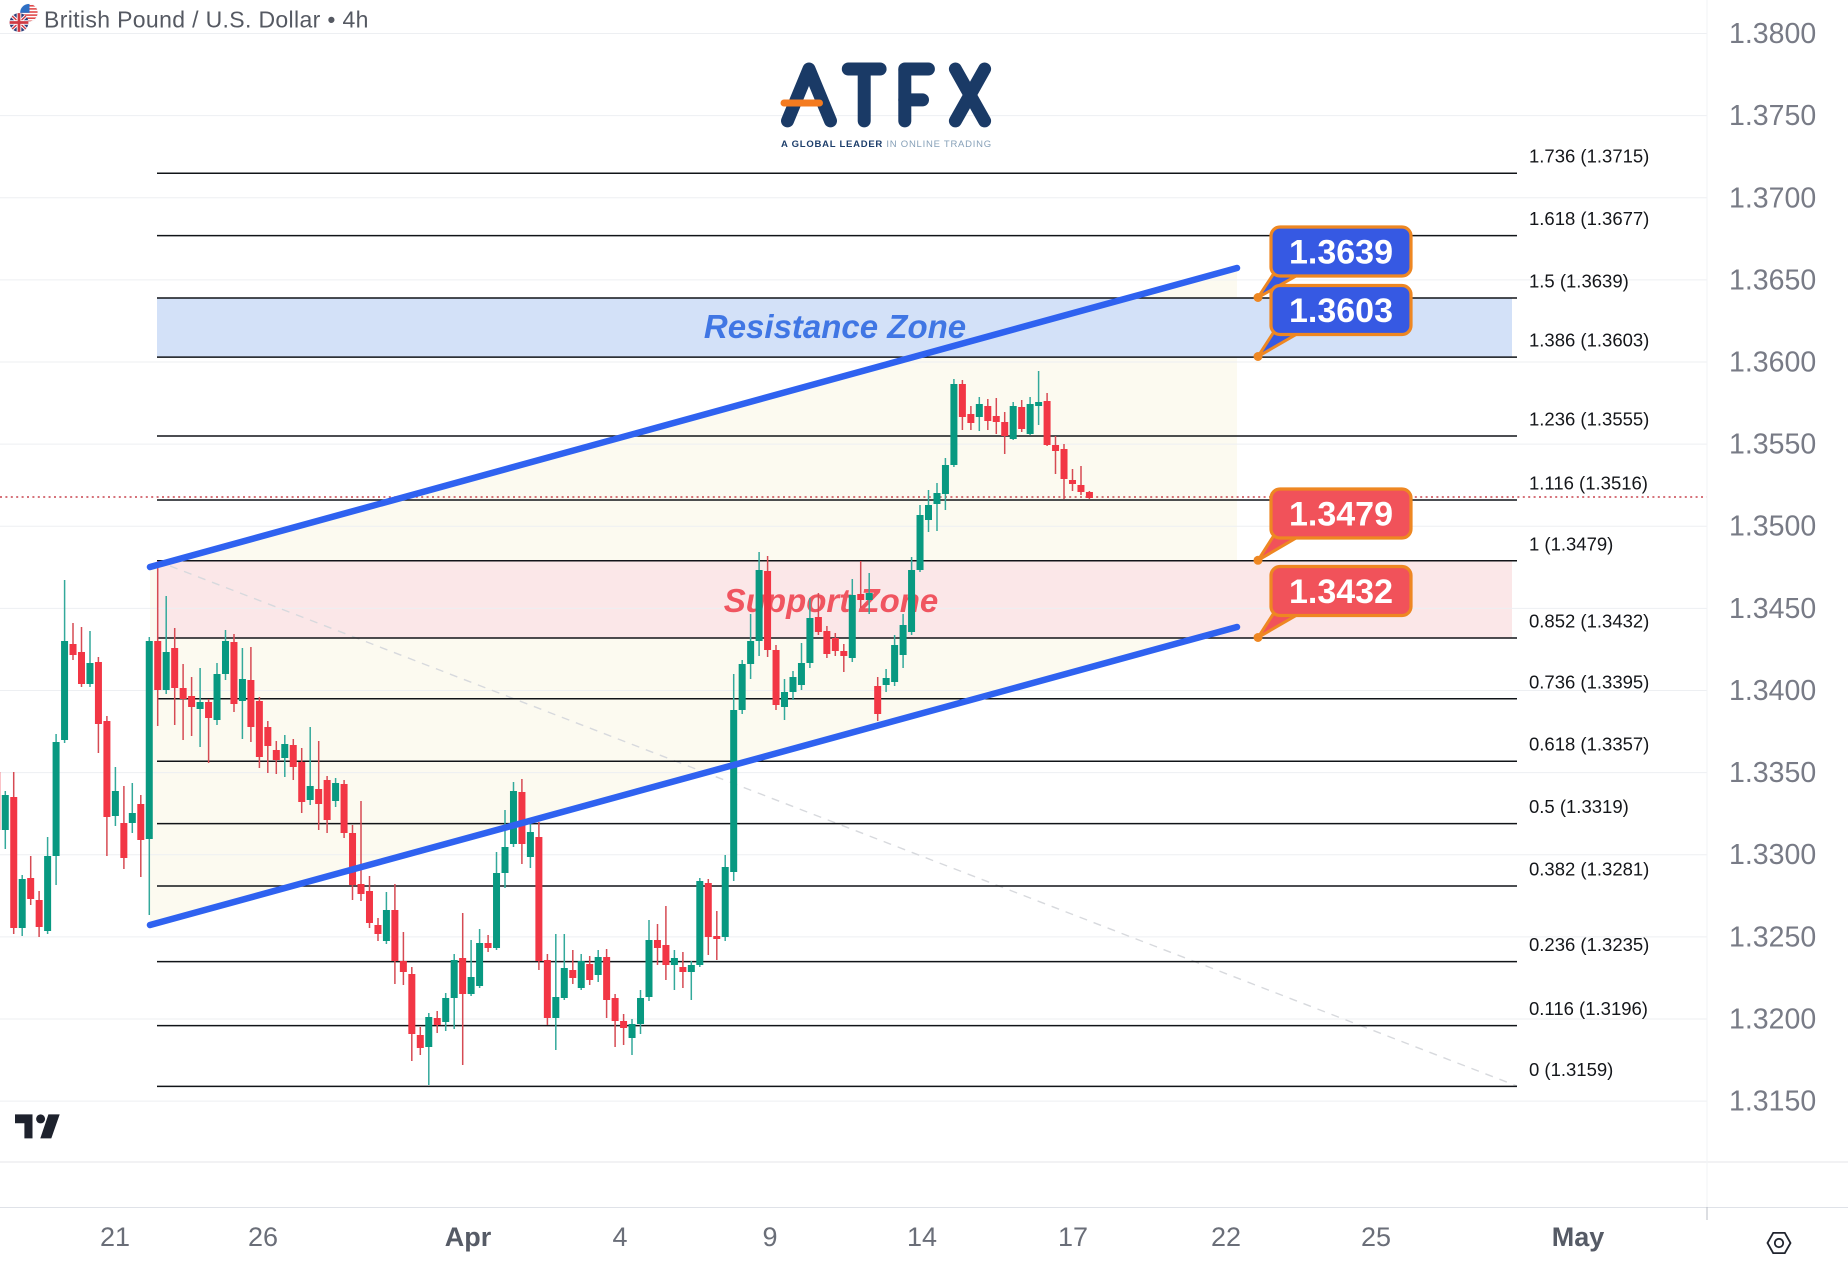 The image size is (1848, 1263). Describe the element at coordinates (1589, 681) in the screenshot. I see `svg-text: 0.736 (1.3395)` at that location.